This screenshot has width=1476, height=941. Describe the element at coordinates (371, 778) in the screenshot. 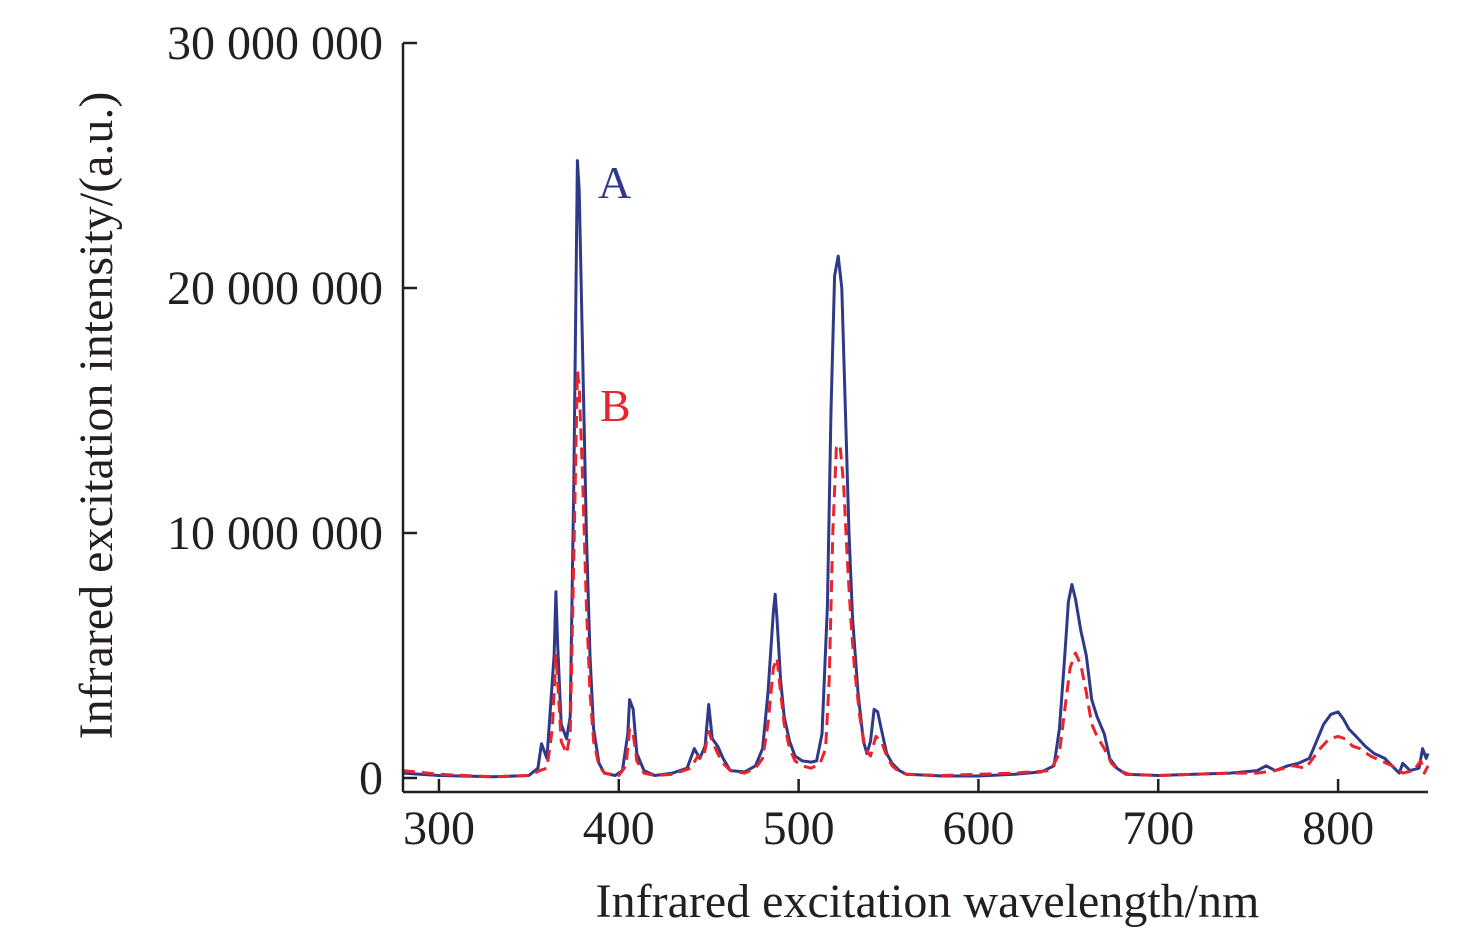

I see `y-tick-label: 0` at that location.